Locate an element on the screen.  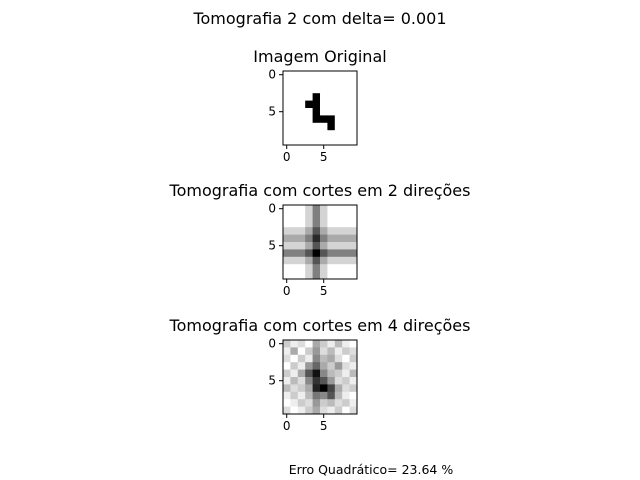
panel-title: Tomografia com cortes em 2 direções is located at coordinates (320, 190).